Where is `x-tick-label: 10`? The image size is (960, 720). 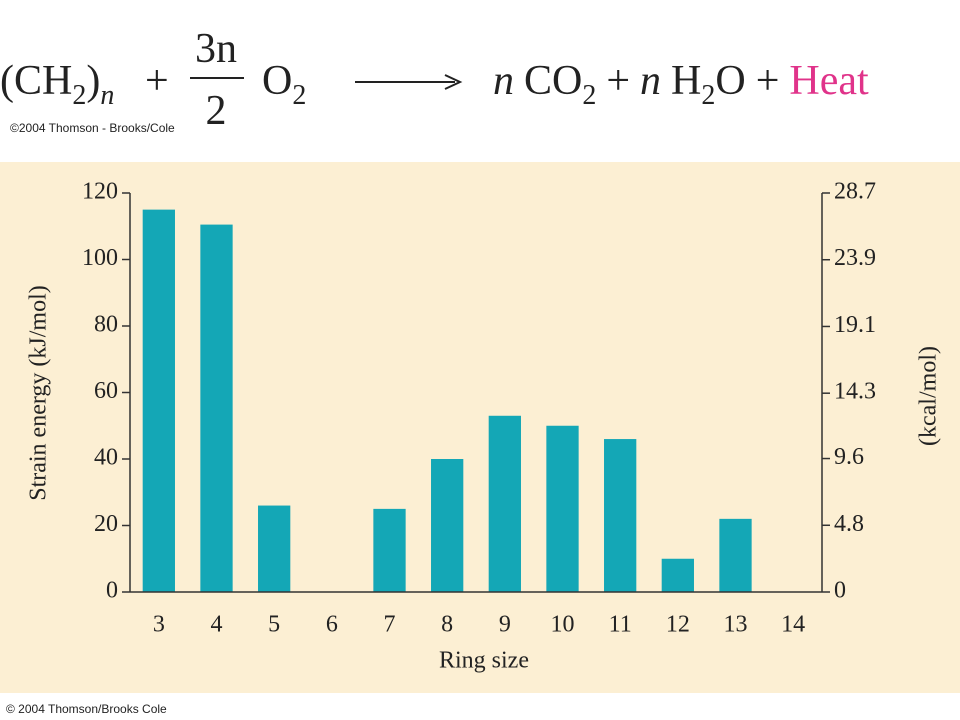
x-tick-label: 10 is located at coordinates (563, 625).